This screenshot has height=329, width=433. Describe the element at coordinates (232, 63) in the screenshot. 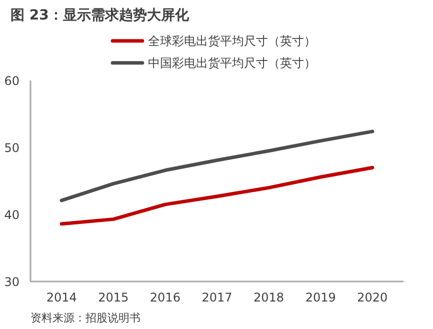

I see `legend-label: 中国彩电出货平均尺寸（英寸）` at that location.